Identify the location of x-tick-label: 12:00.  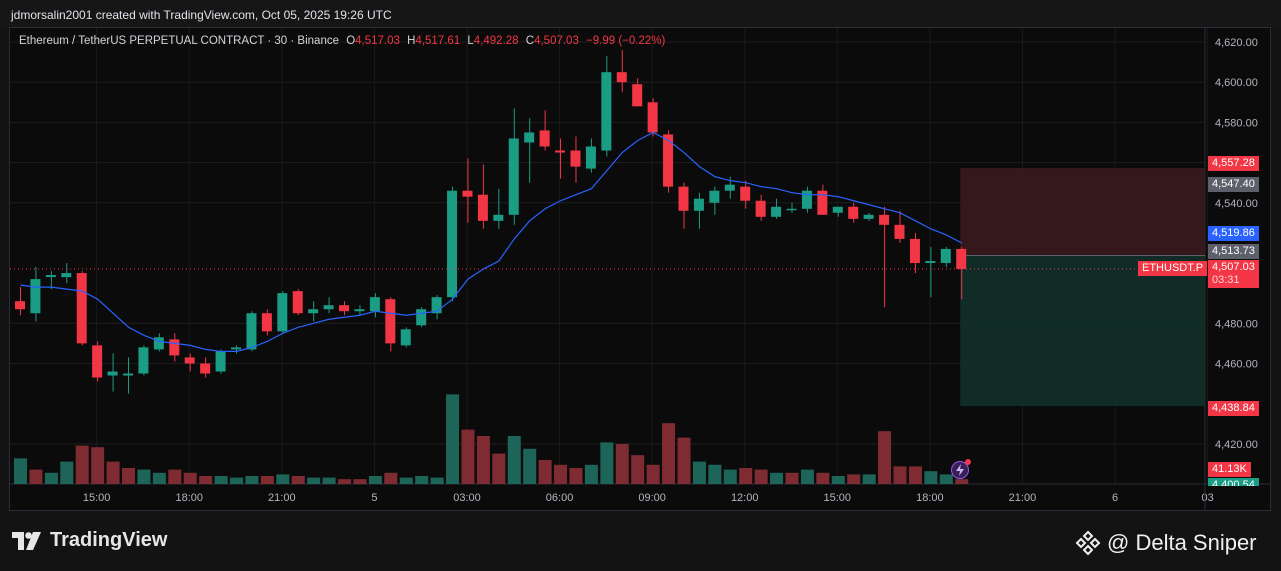
(745, 498).